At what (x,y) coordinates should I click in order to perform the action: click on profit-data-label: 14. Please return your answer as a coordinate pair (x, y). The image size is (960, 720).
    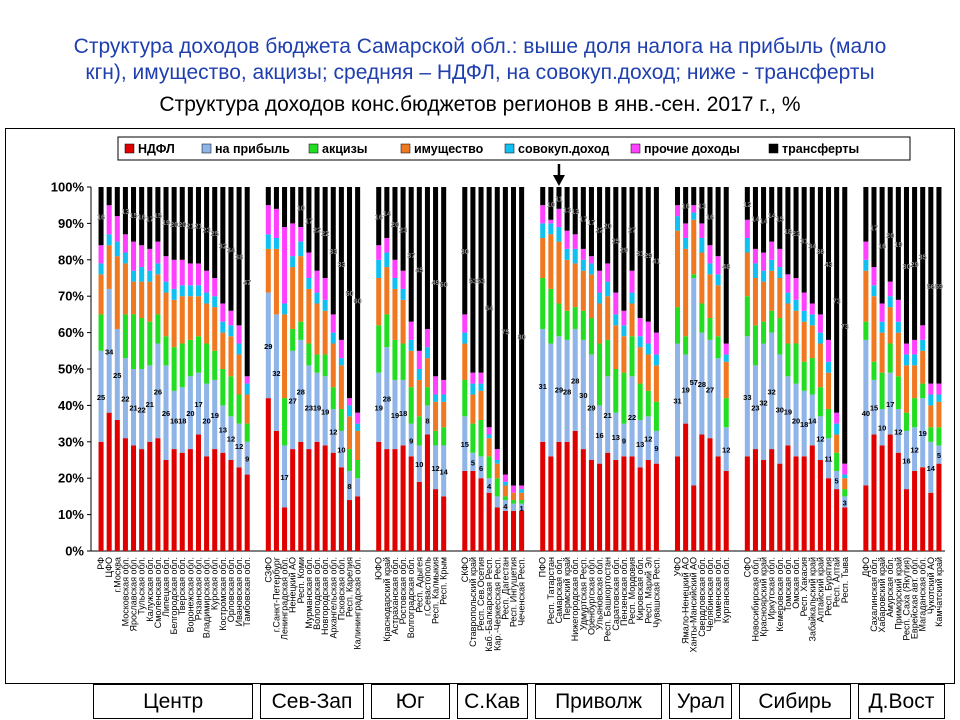
    Looking at the image, I should click on (931, 468).